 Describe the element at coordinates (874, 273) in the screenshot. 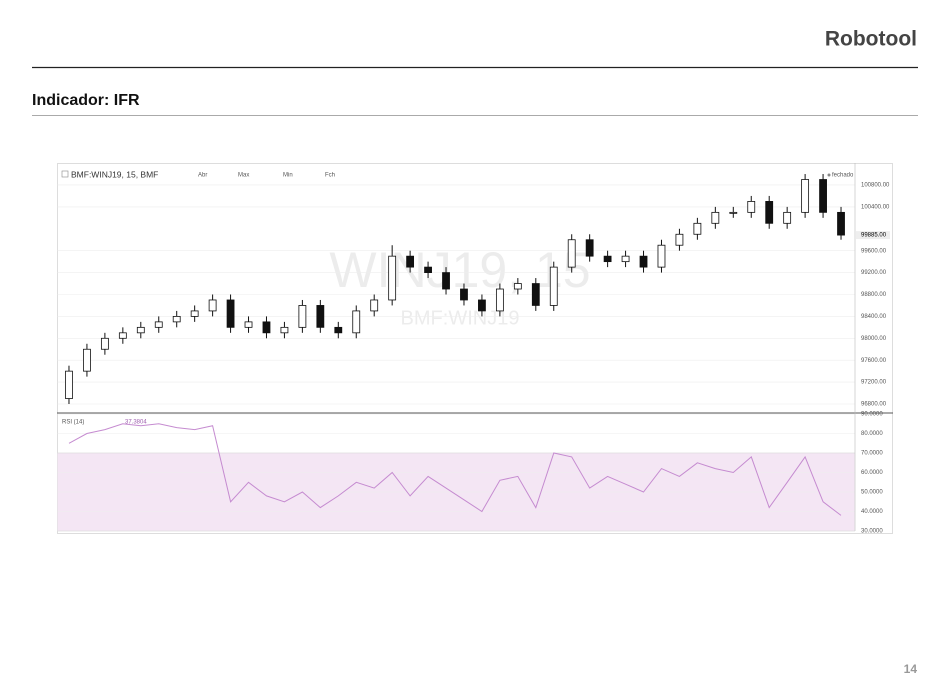

I see `y-tick-label: 99200.00` at that location.